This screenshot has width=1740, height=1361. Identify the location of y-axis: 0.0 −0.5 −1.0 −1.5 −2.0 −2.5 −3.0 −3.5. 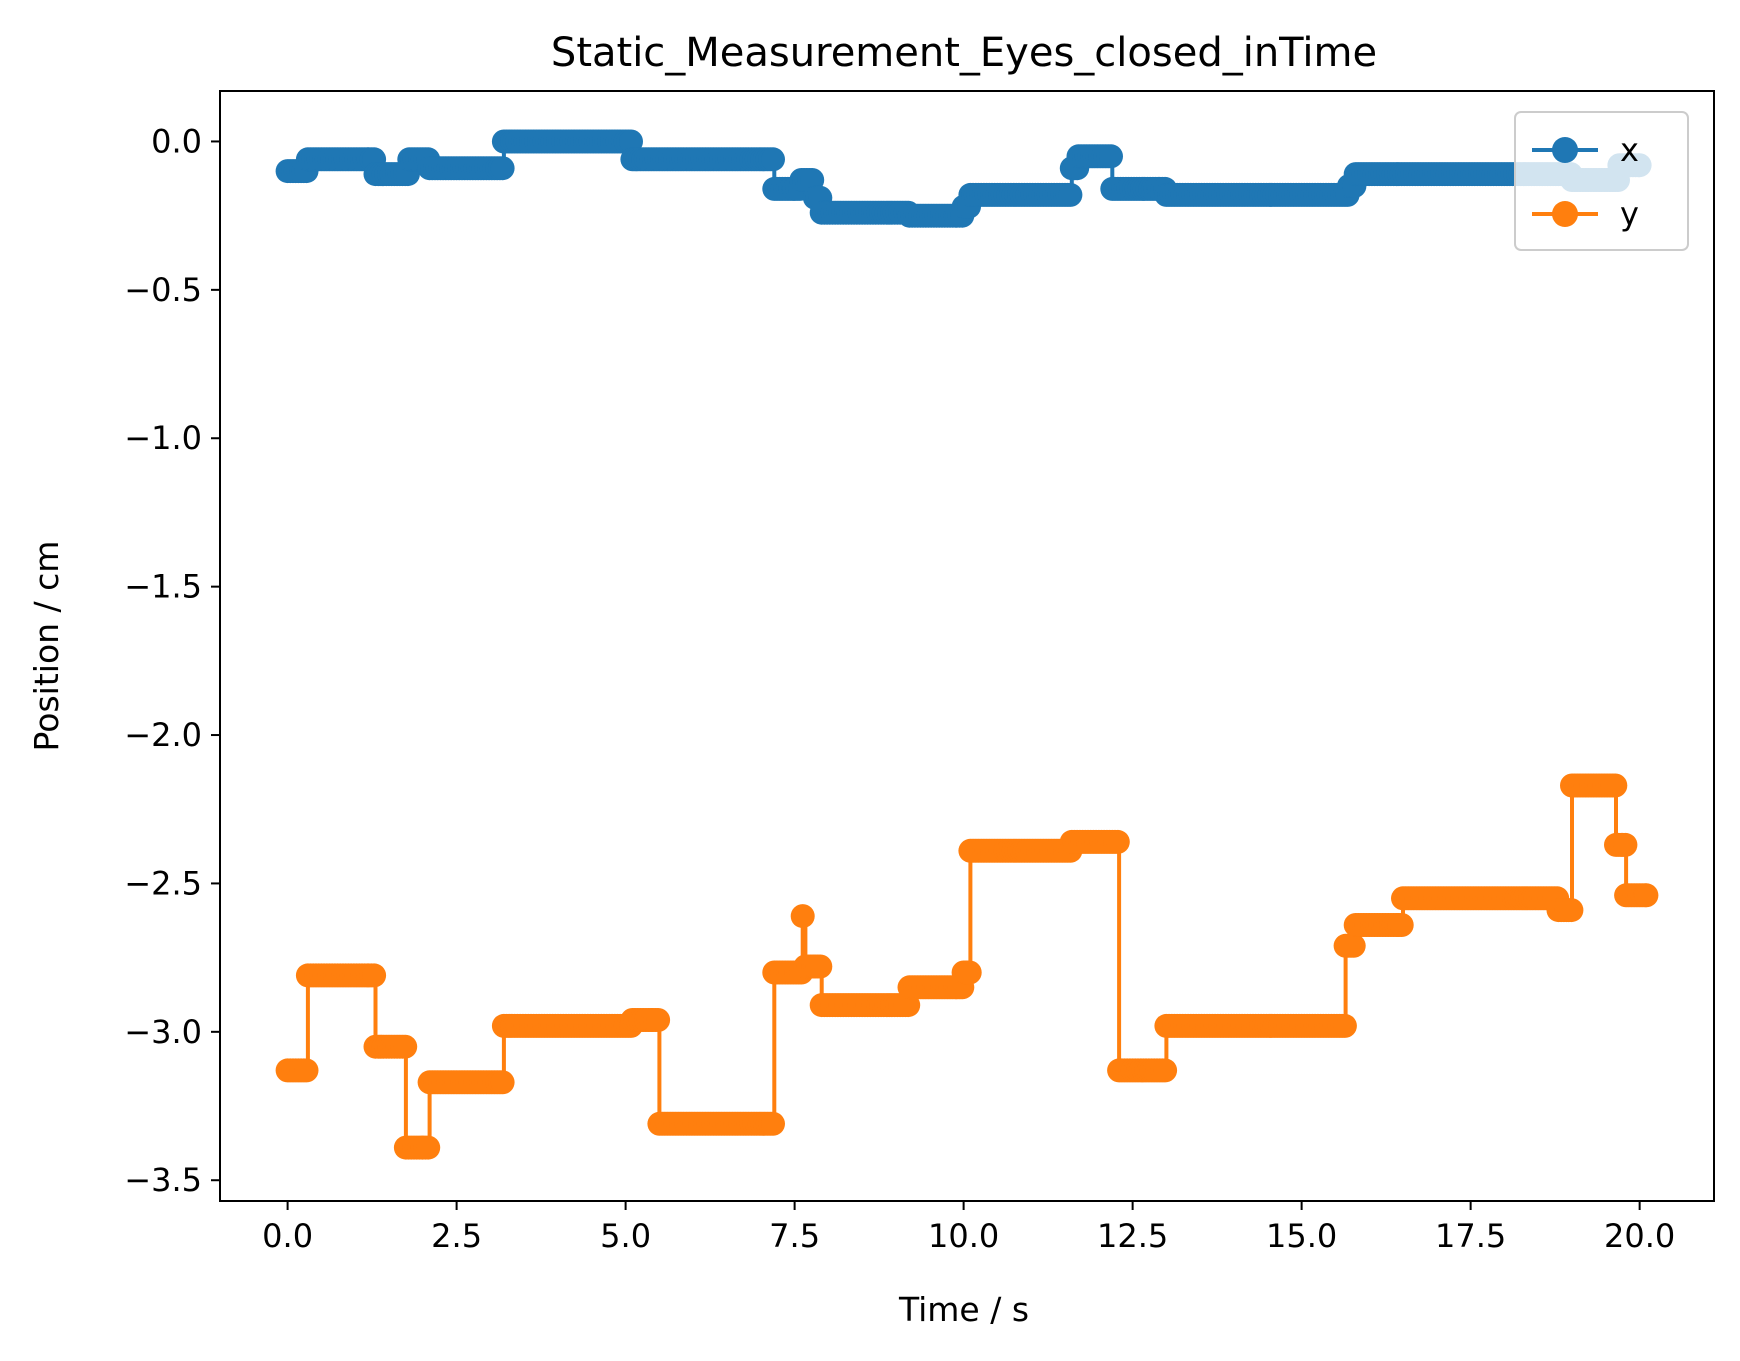
(172, 660).